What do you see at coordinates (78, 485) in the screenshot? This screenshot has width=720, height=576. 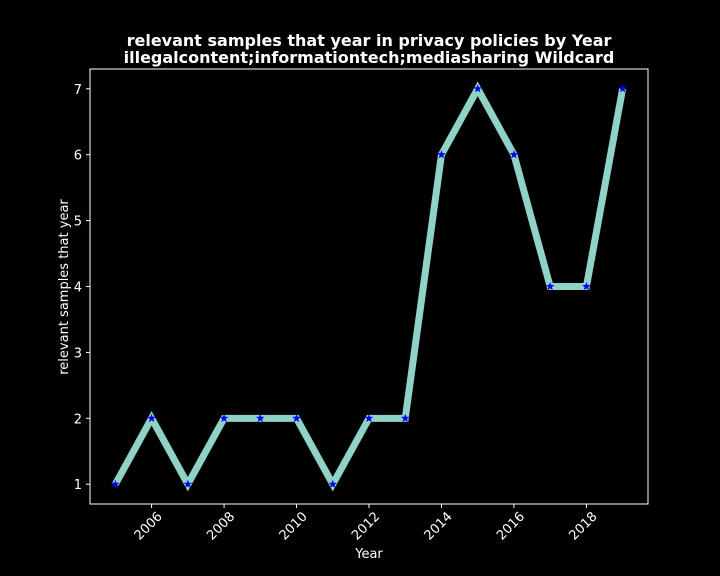 I see `y-tick-label: 1` at bounding box center [78, 485].